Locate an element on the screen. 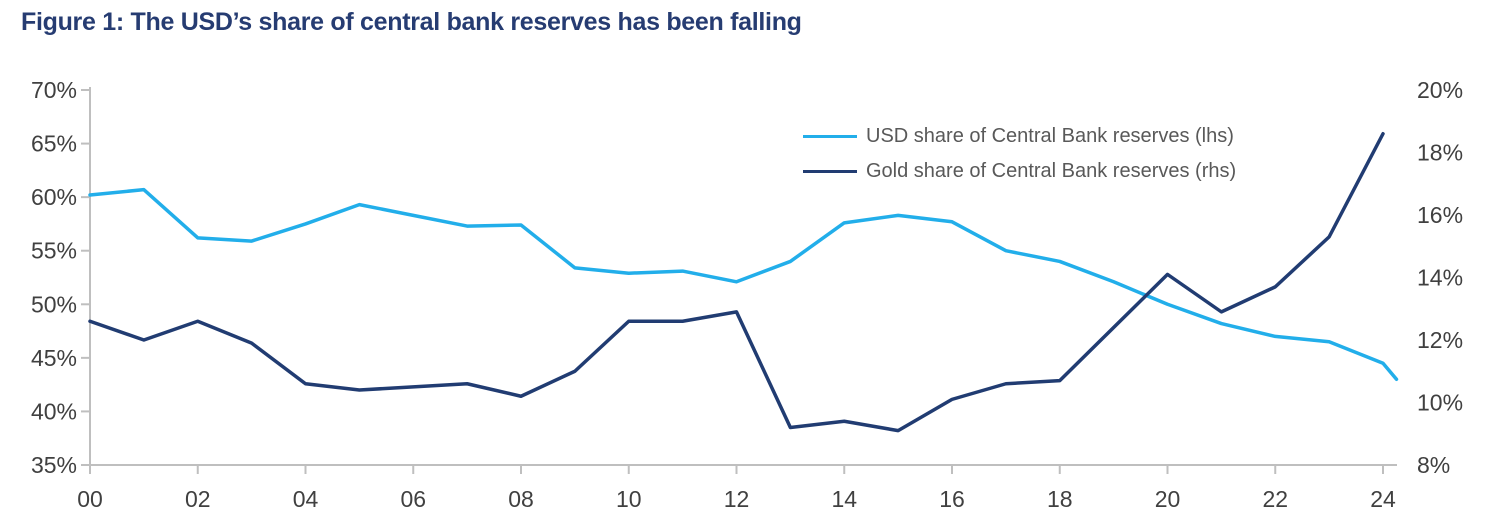 This screenshot has height=519, width=1486. x-axis-label: 14 is located at coordinates (844, 499).